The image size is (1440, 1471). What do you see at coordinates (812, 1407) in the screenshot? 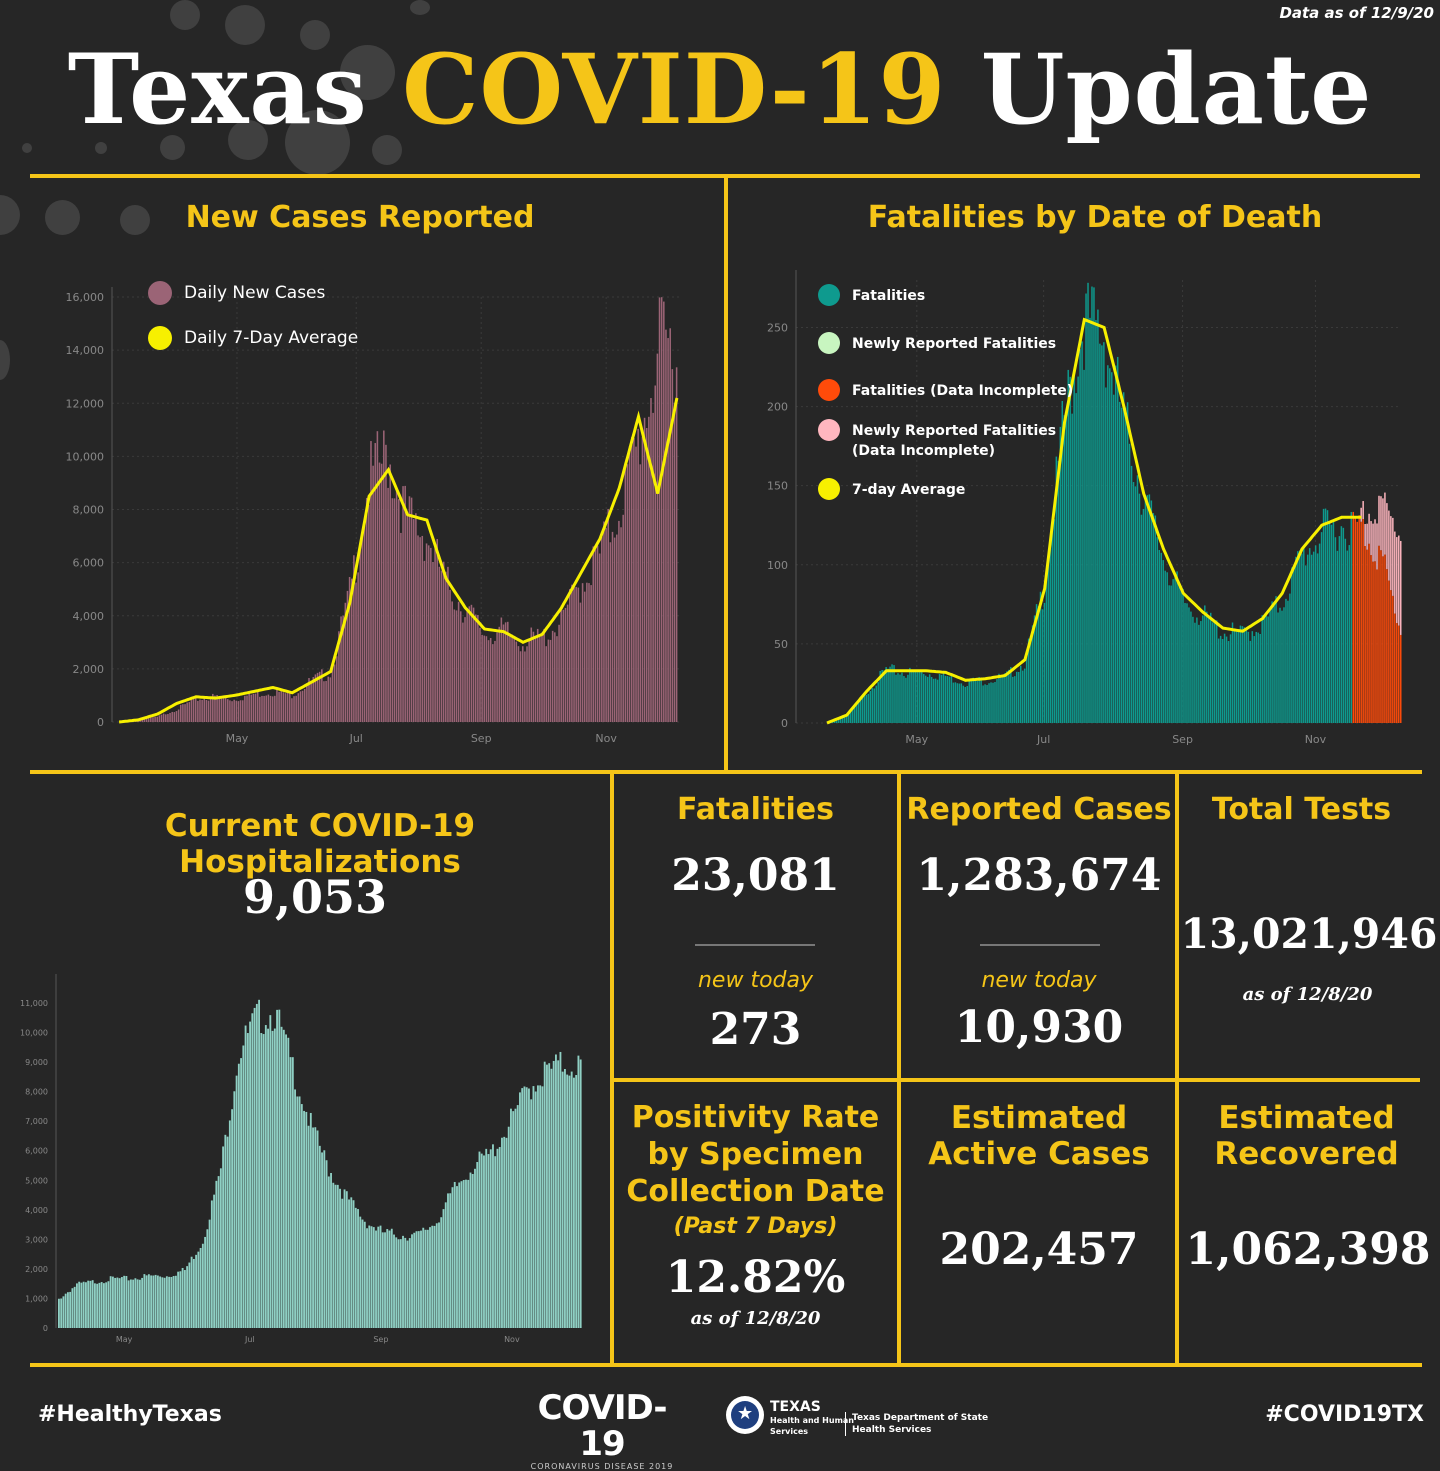
I see `agency-line-1: TEXAS` at bounding box center [812, 1407].